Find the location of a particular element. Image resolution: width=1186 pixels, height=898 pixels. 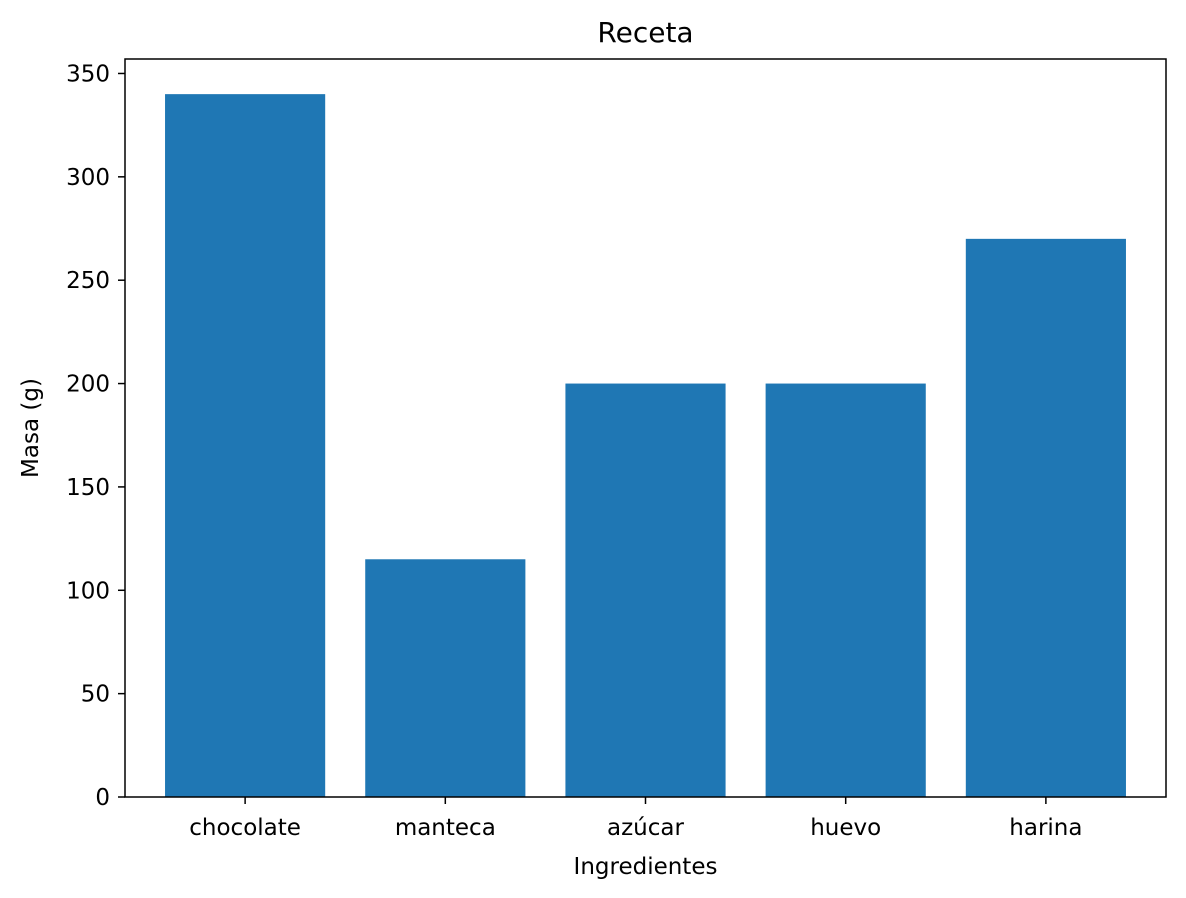

bar-chocolate is located at coordinates (245, 445).